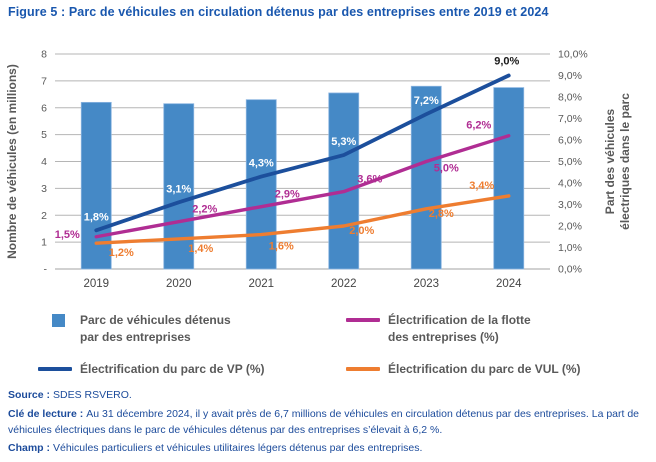  Describe the element at coordinates (96, 284) in the screenshot. I see `x-axis-label: 2019` at that location.